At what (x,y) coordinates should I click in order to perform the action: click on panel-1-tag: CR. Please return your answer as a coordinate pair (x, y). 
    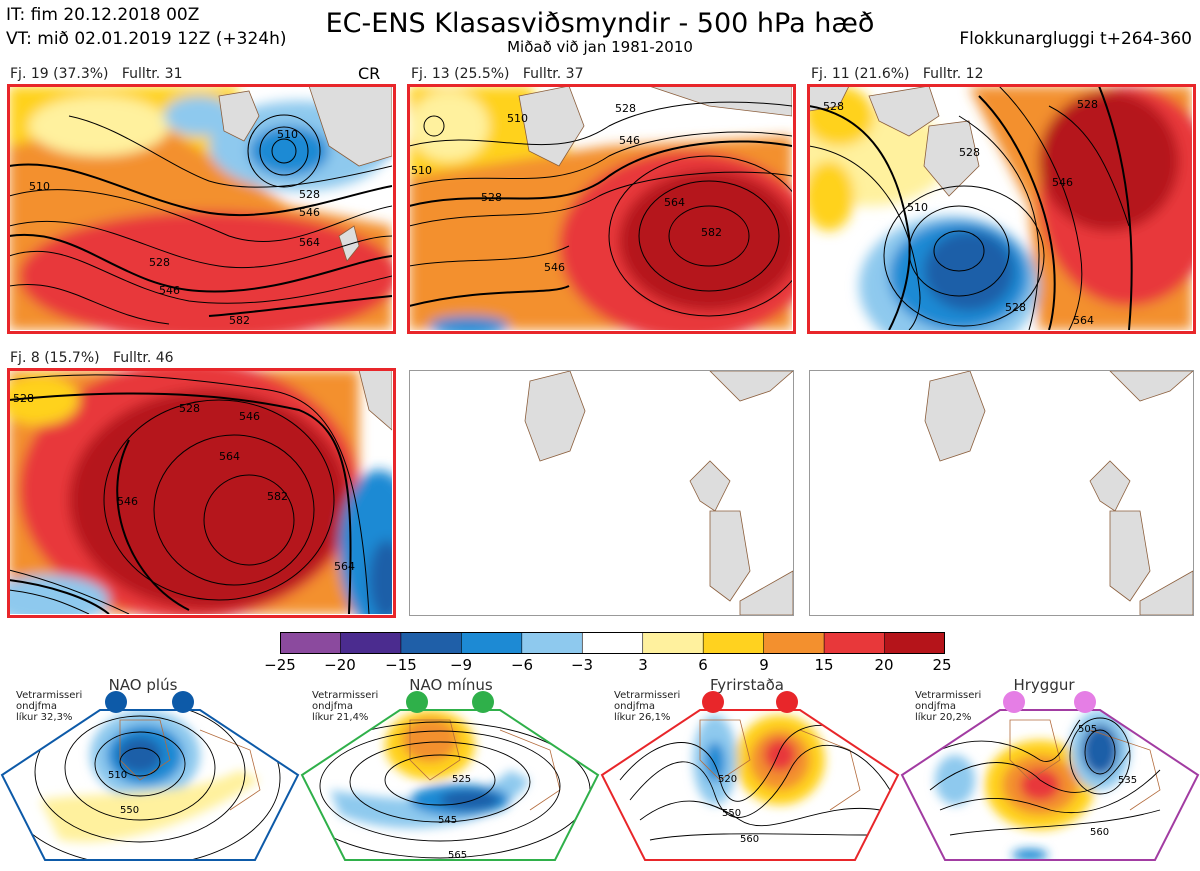
    Looking at the image, I should click on (369, 73).